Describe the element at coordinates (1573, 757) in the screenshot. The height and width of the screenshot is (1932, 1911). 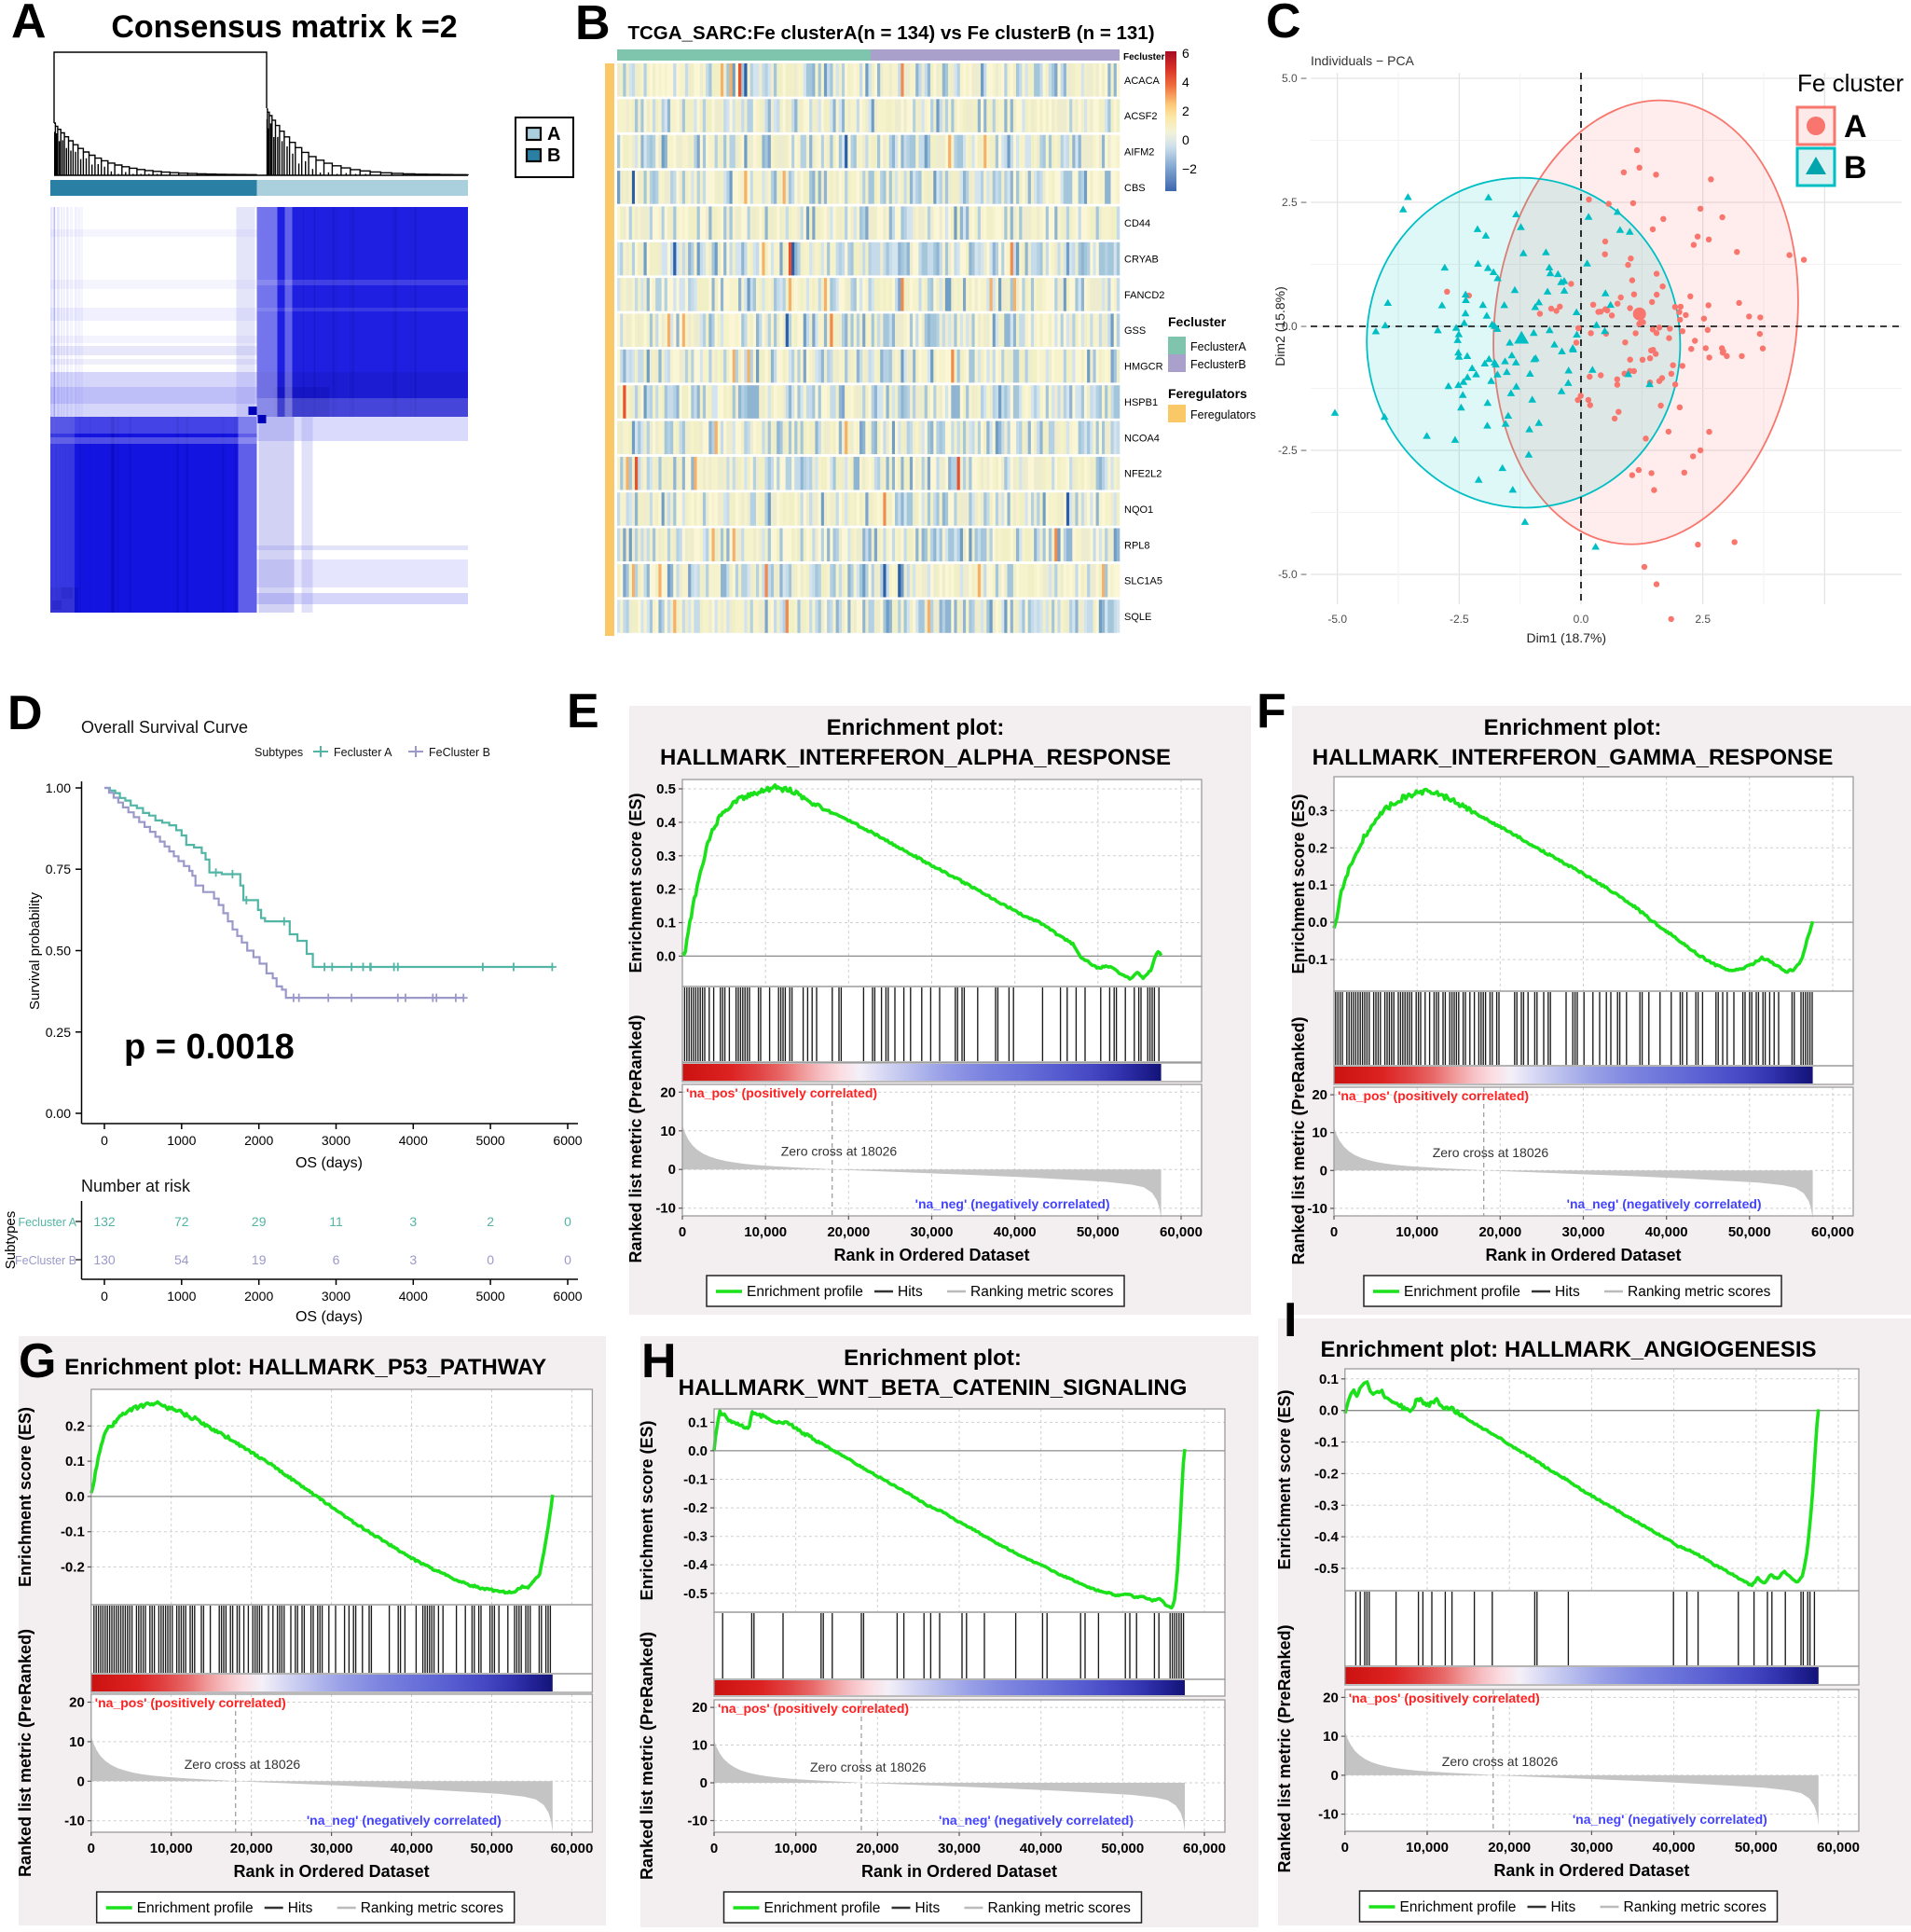
I see `svg-text:HALLMARK_INTERFERON_GAMMA_RESP: HALLMARK_INTERFERON_GAMMA_RESPONSE` at that location.